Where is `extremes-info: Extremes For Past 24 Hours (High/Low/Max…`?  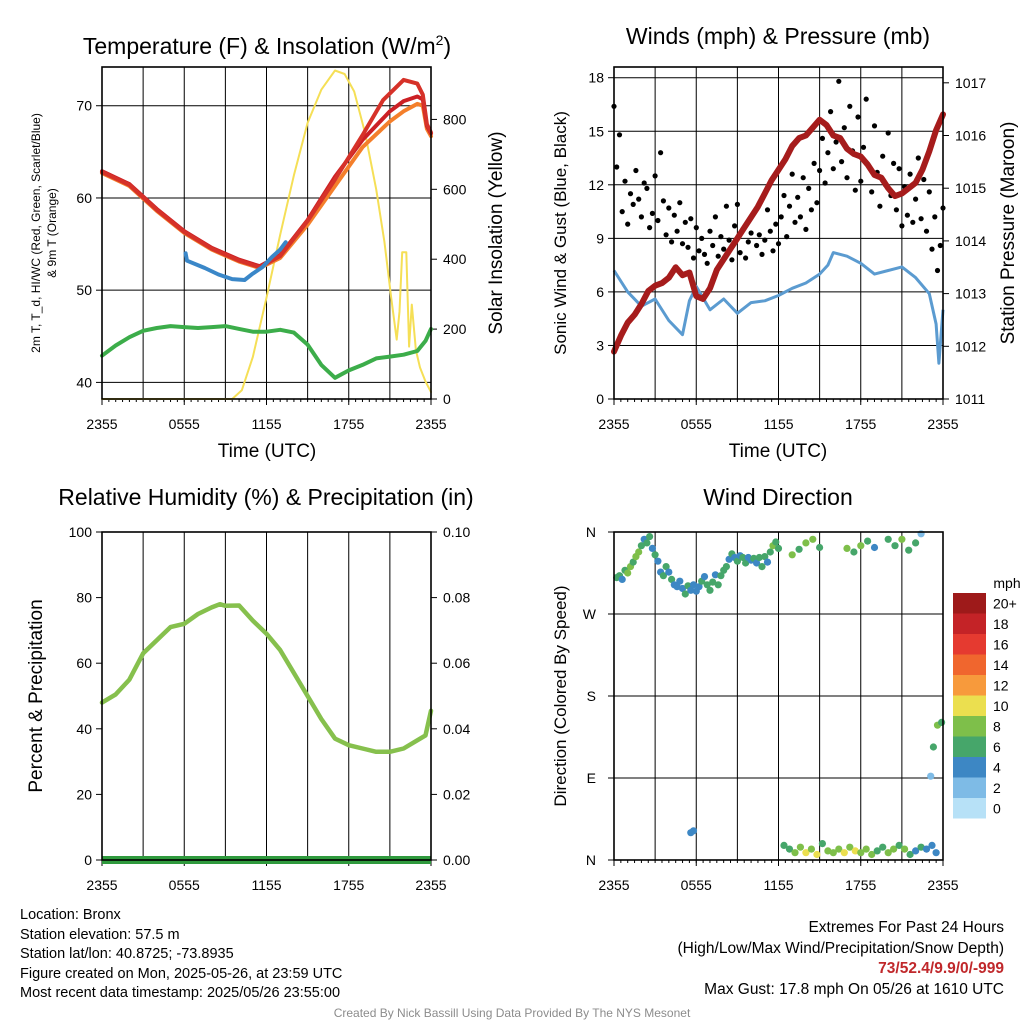
extremes-info: Extremes For Past 24 Hours (High/Low/Max… is located at coordinates (841, 959).